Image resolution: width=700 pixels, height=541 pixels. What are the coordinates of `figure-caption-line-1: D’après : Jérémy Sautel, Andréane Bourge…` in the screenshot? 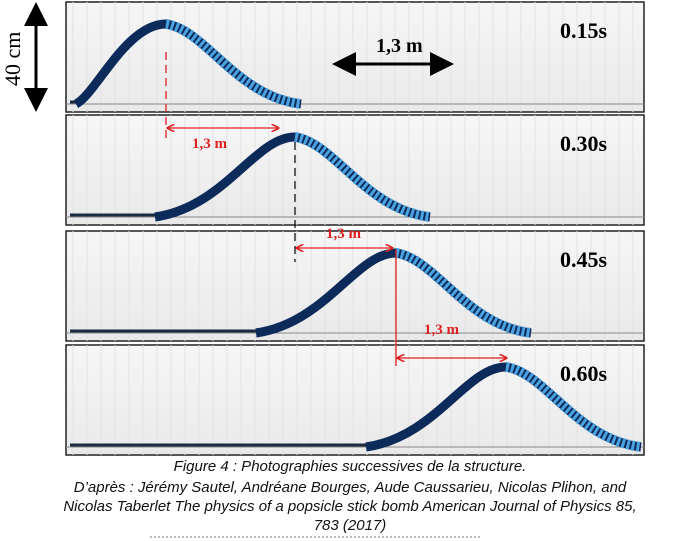 It's located at (350, 487).